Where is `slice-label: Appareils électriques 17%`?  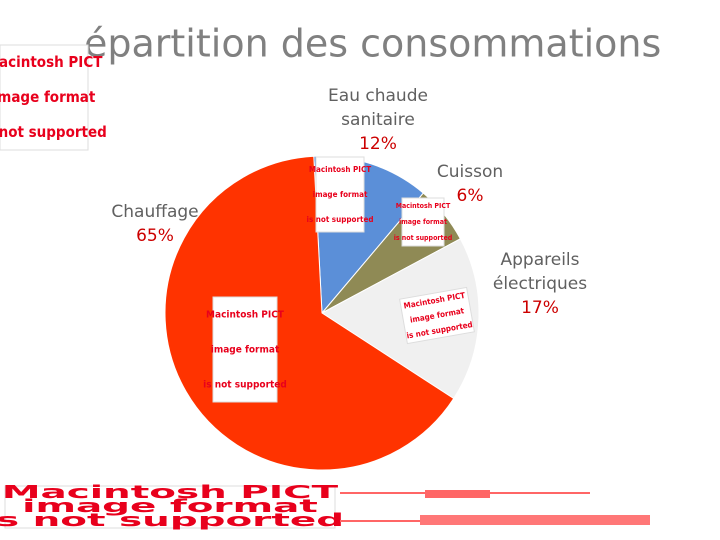 slice-label: Appareils électriques 17% is located at coordinates (540, 284).